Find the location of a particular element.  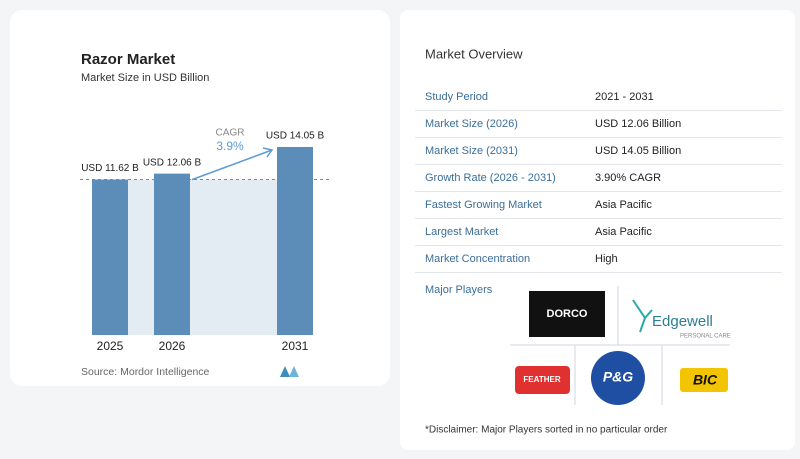

bic-logo is located at coordinates (704, 380).